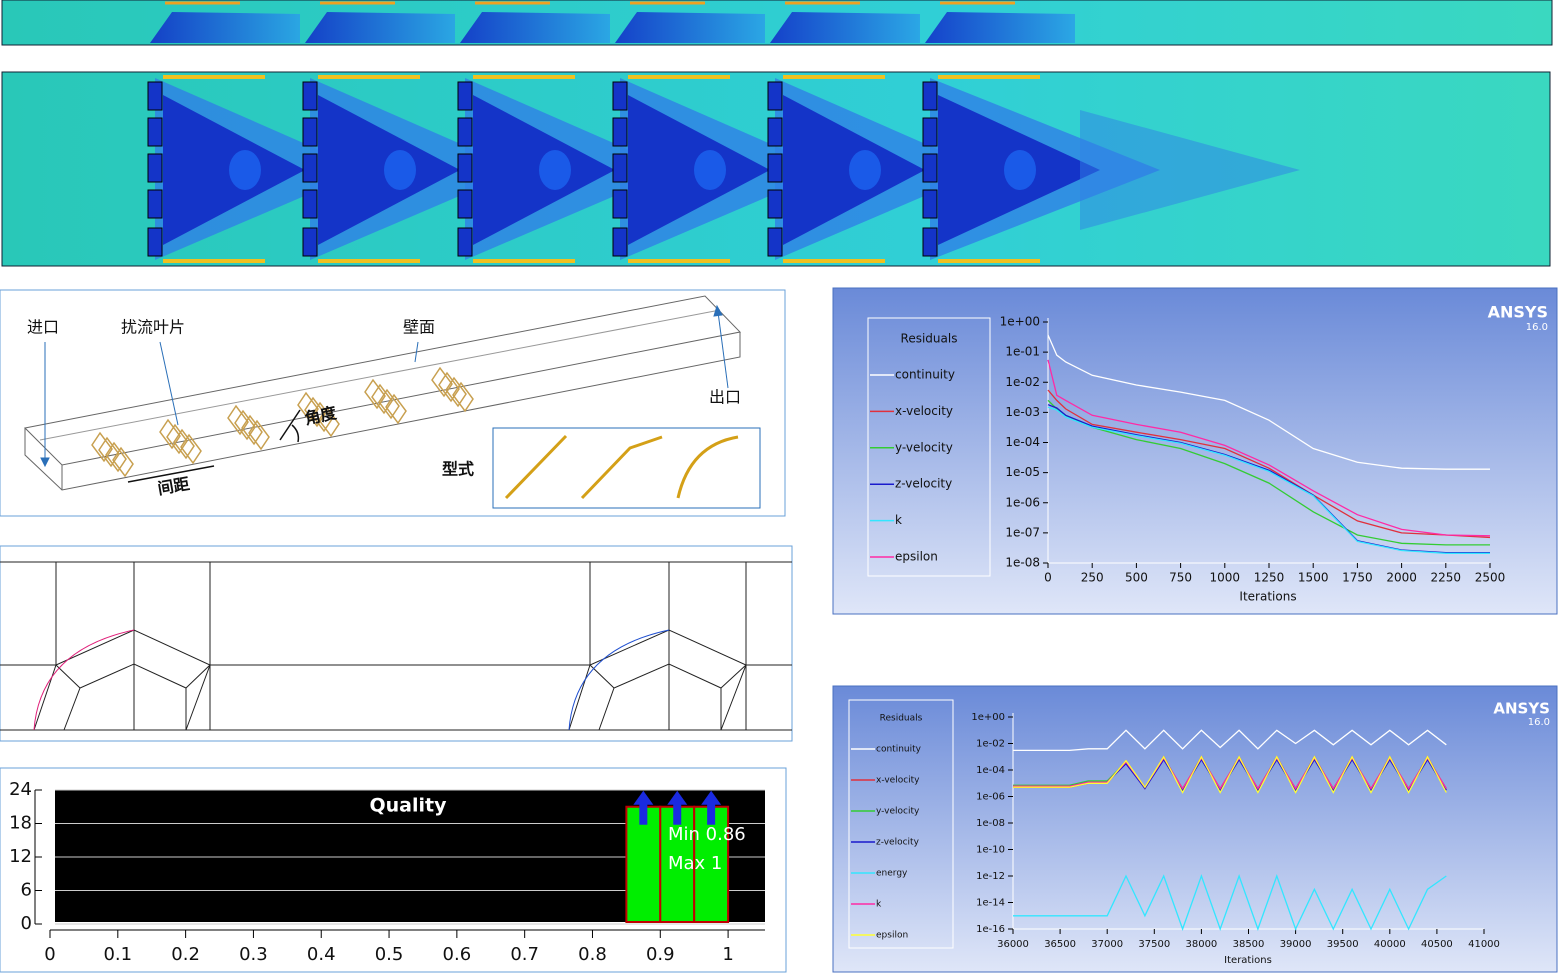 This screenshot has width=1558, height=974. Describe the element at coordinates (1490, 578) in the screenshot. I see `x-tick-label: 2500` at that location.